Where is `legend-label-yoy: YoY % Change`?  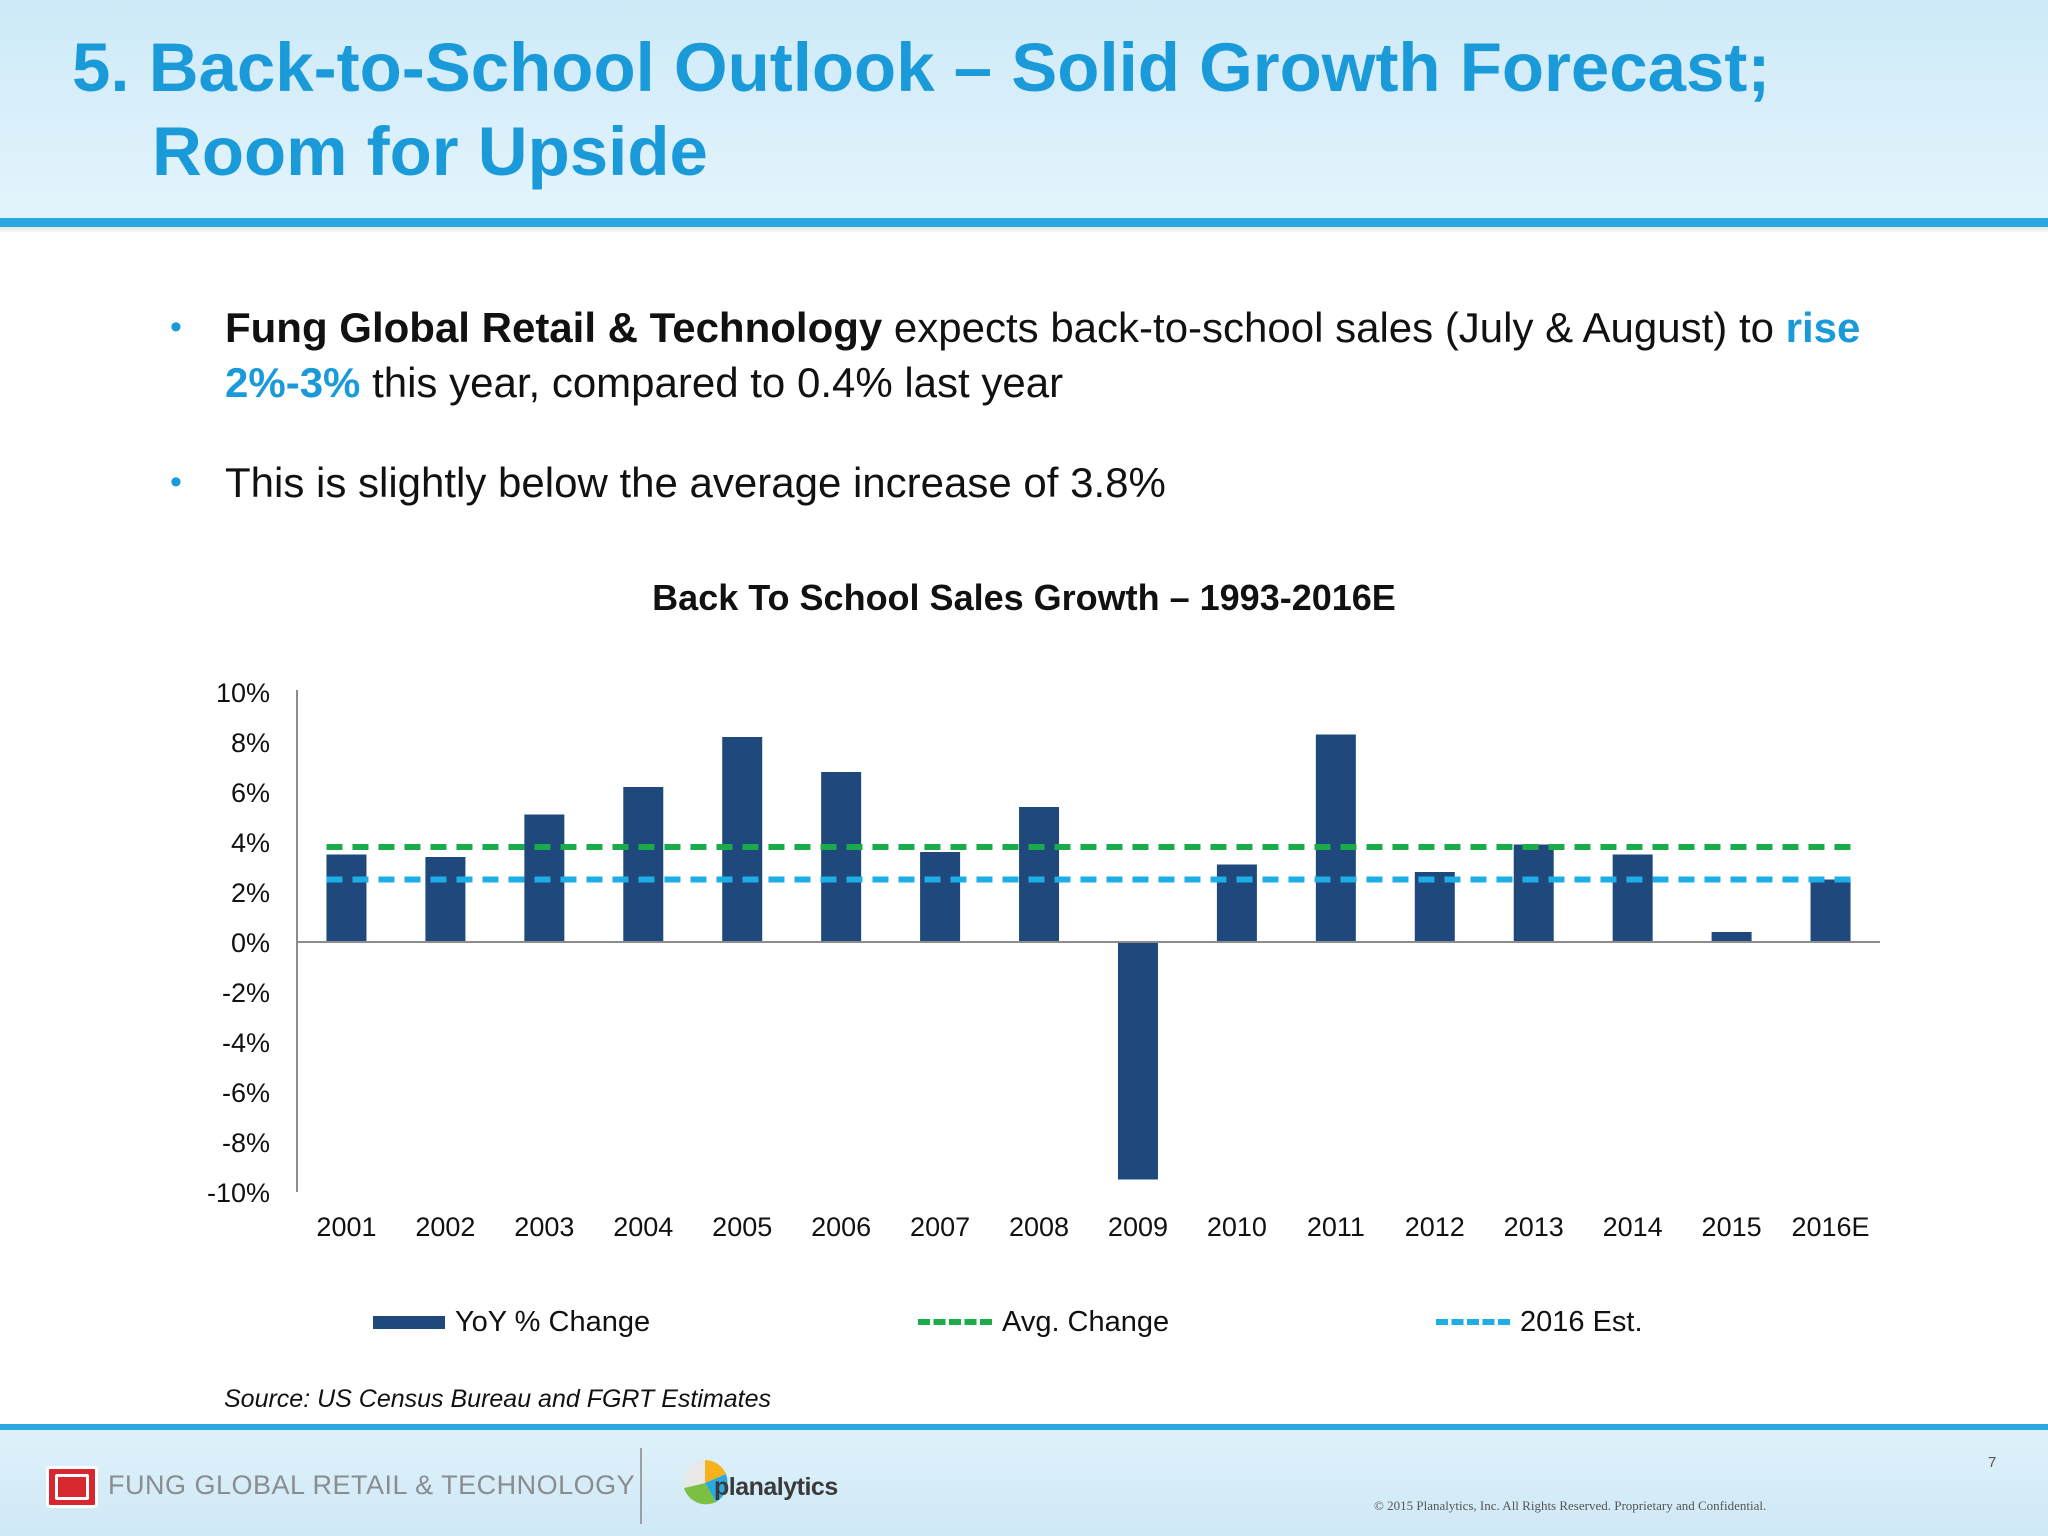 legend-label-yoy: YoY % Change is located at coordinates (553, 1321).